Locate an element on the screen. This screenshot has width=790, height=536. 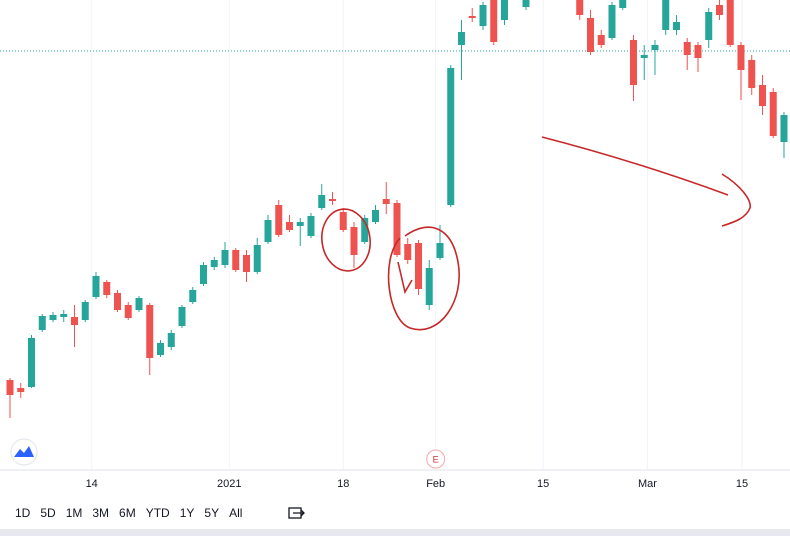
x-tick-label: Feb is located at coordinates (435, 484).